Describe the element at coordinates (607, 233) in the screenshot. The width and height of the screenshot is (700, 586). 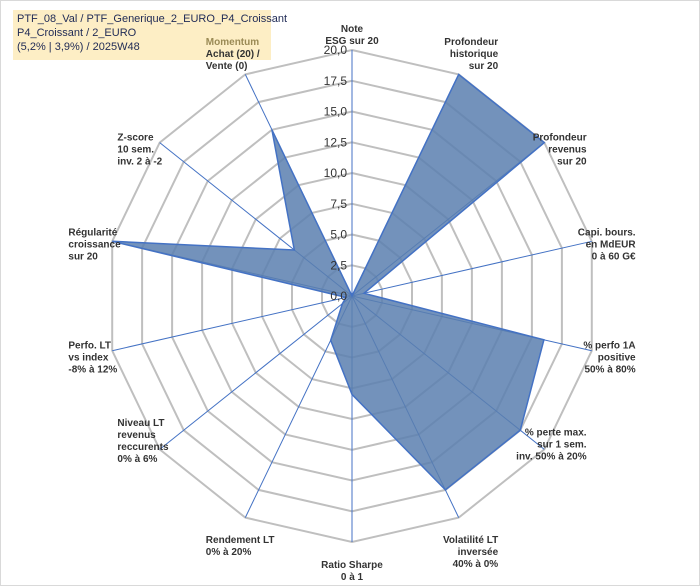
I see `axis-label-line: Capi. bours.` at that location.